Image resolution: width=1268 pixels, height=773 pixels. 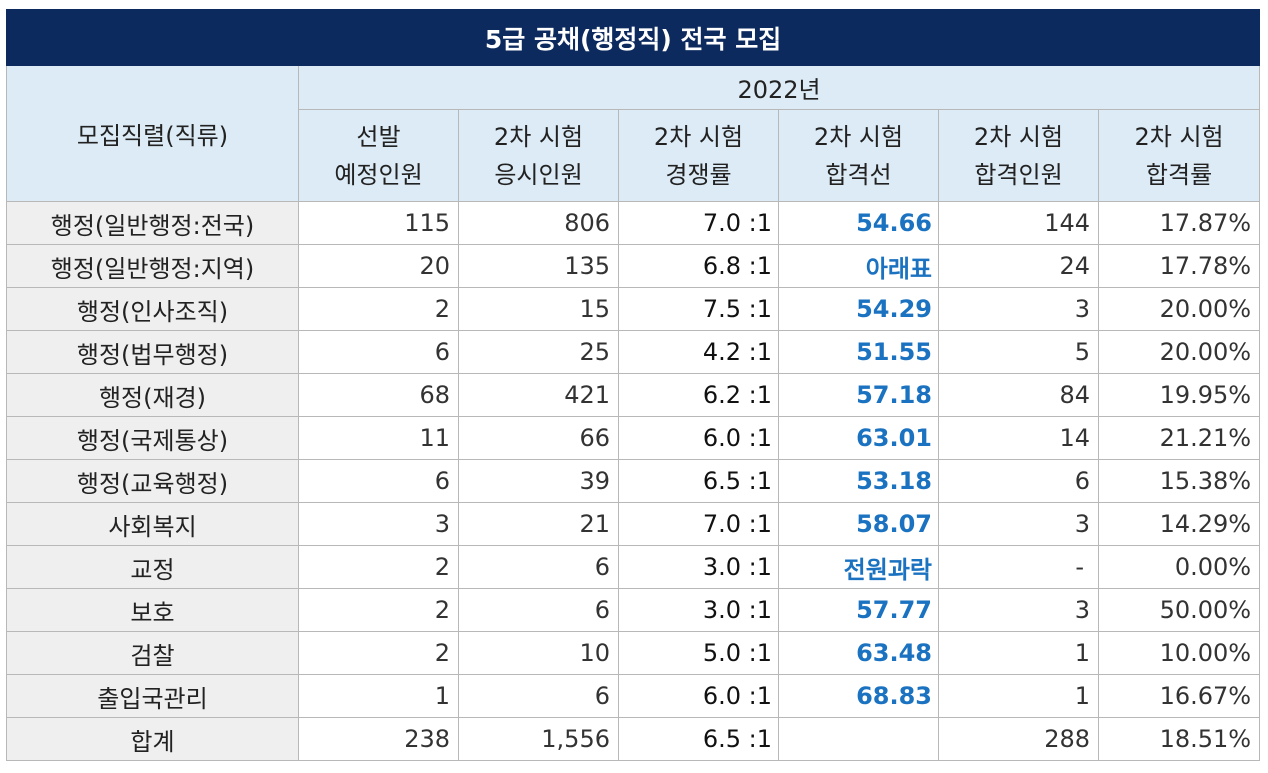 I want to click on pass-rate-cell: 17.87%, so click(x=1179, y=223).